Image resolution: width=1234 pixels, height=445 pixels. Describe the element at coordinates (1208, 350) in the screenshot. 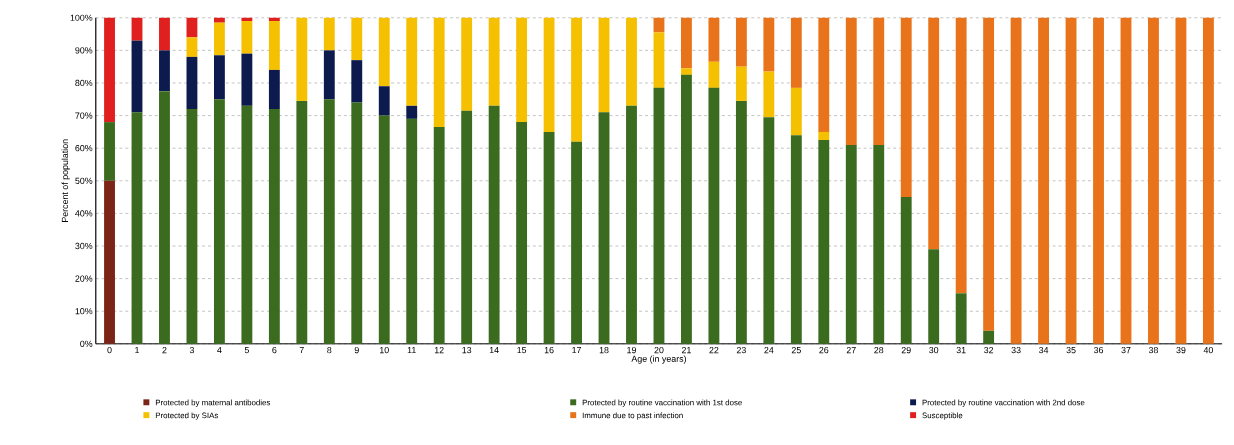

I see `x-tick-label: 40` at that location.